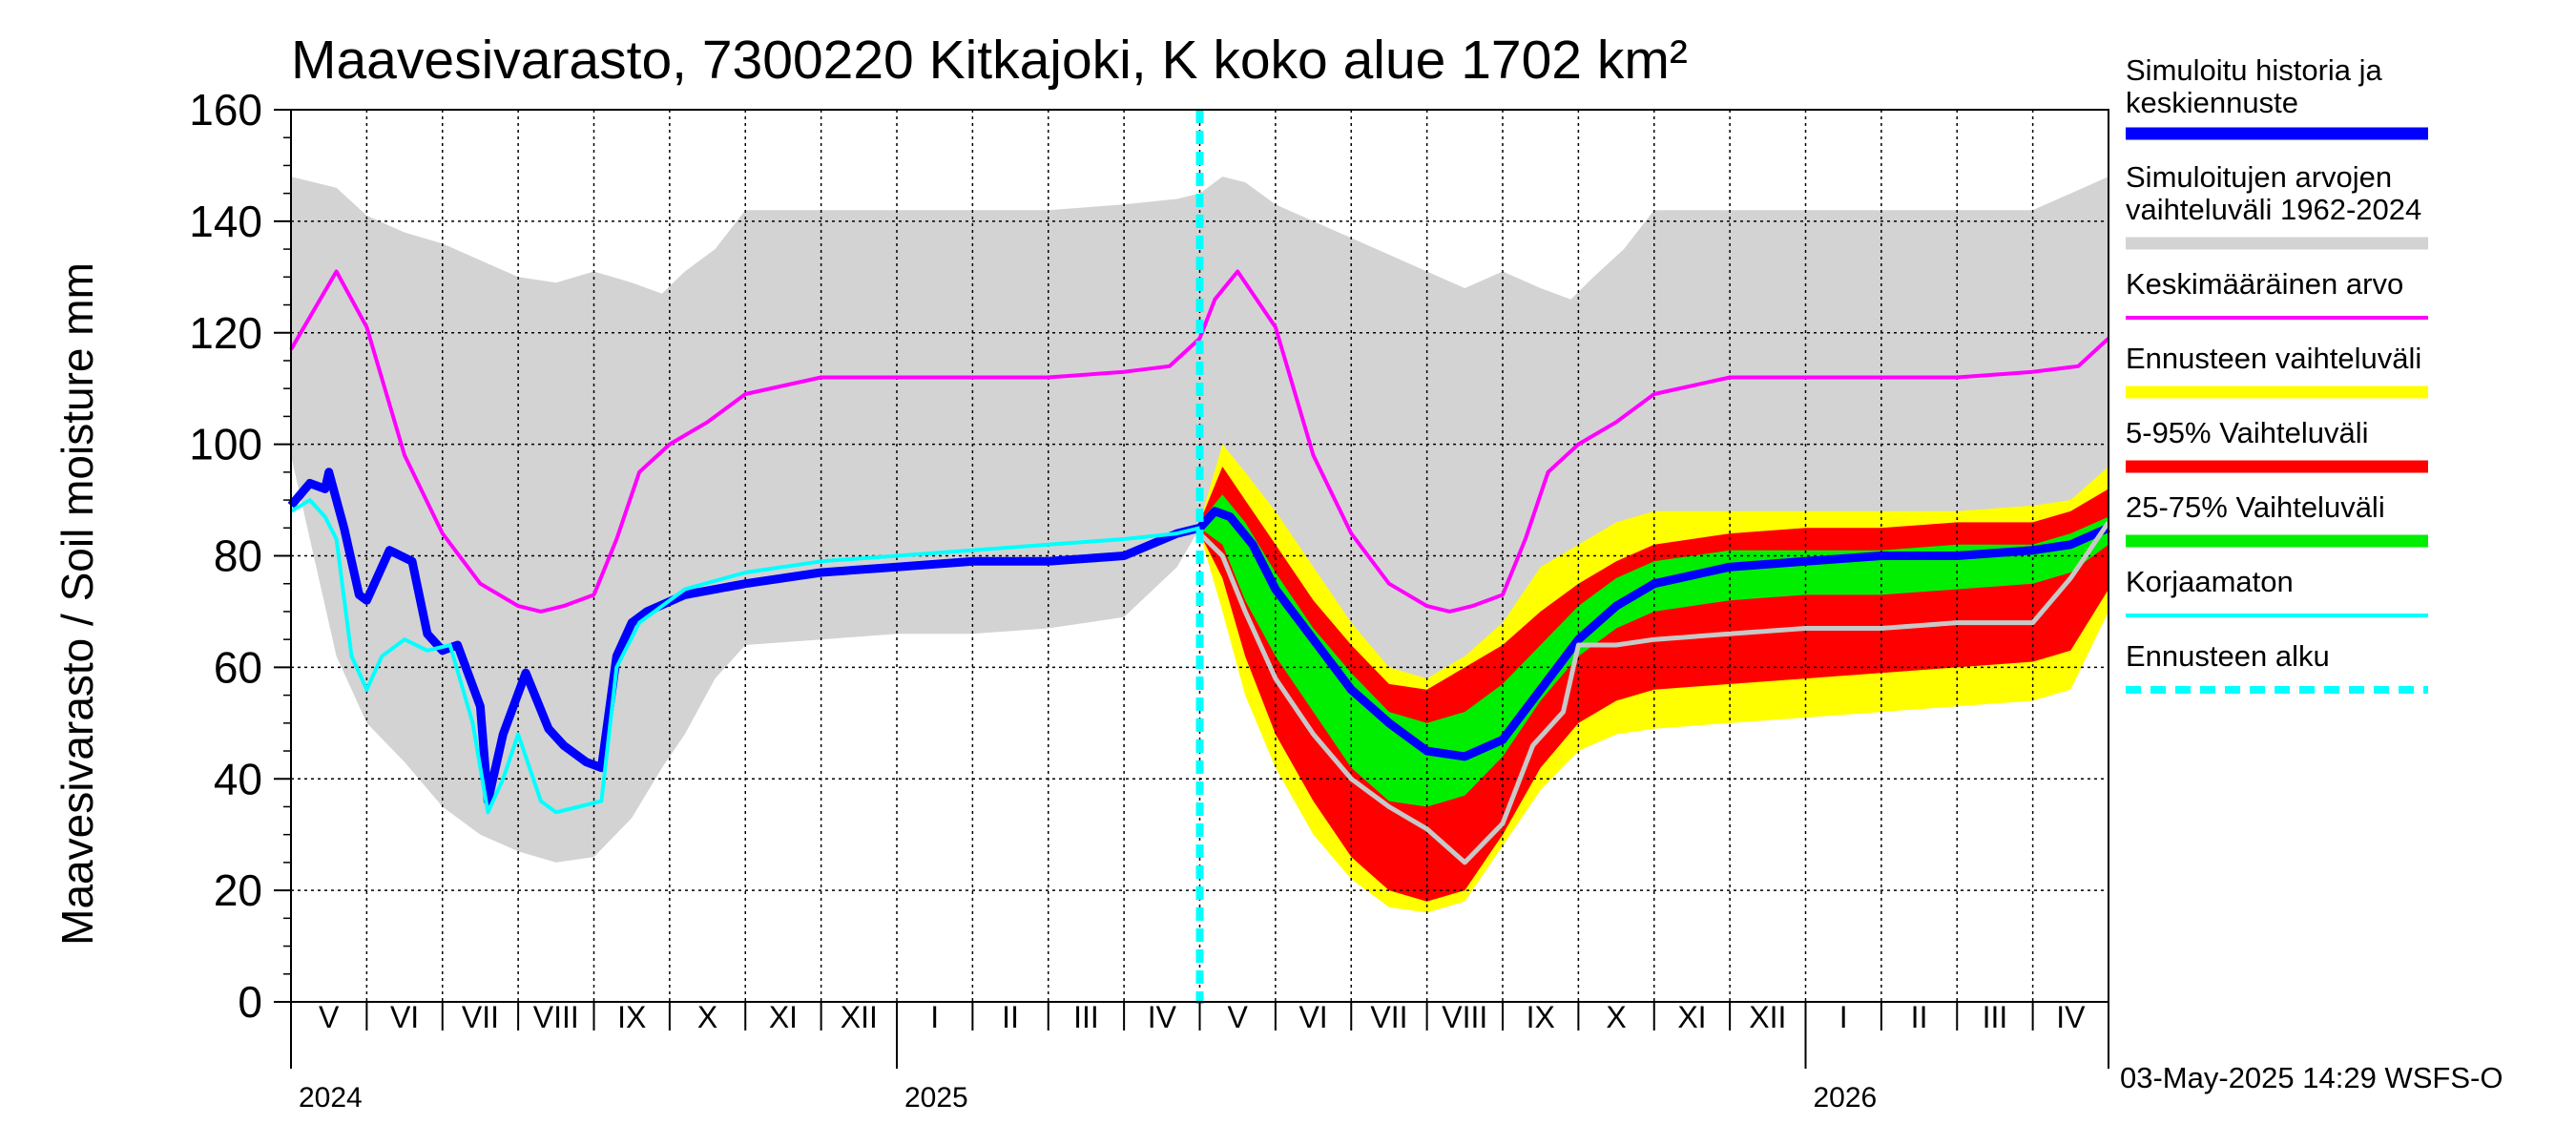 Image resolution: width=2576 pixels, height=1145 pixels. Describe the element at coordinates (1654, 693) in the screenshot. I see `series-forecast-history-grey` at that location.